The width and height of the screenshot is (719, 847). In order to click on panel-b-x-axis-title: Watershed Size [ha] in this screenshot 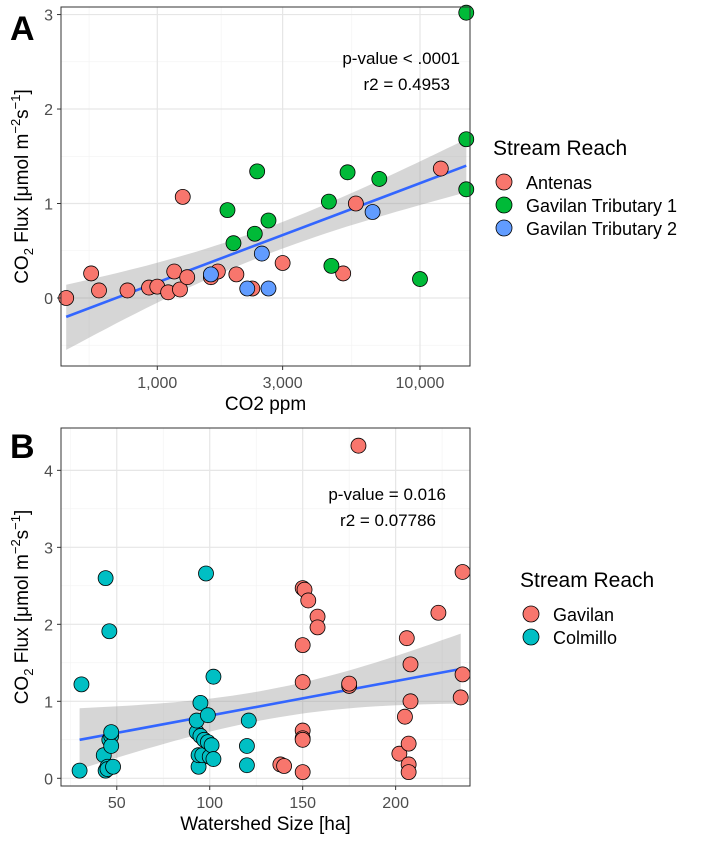, I will do `click(265, 824)`.